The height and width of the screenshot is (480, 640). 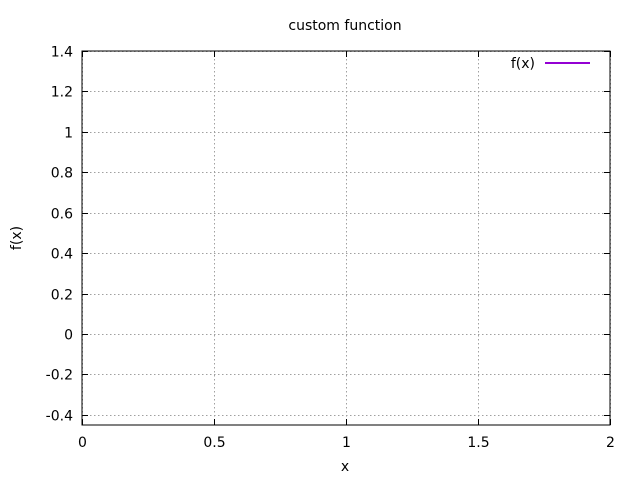 I want to click on y-tick-label: 0.2, so click(x=62, y=296).